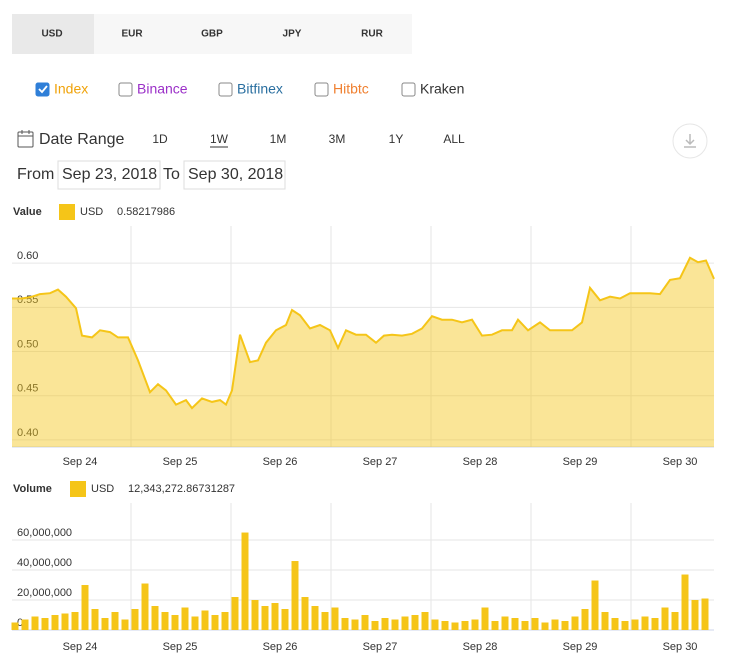 The image size is (730, 668). What do you see at coordinates (260, 89) in the screenshot?
I see `exchange-label: Bitfinex` at bounding box center [260, 89].